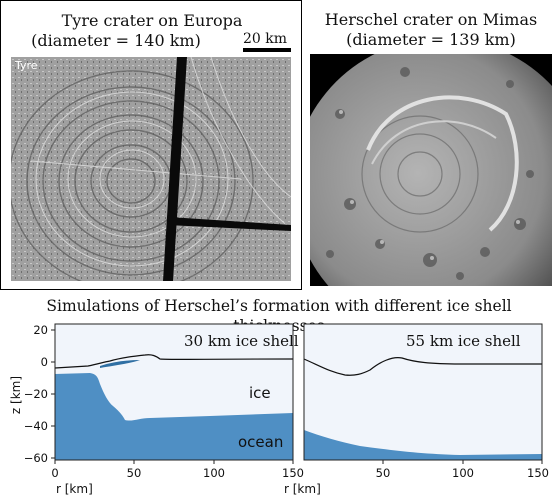 The image size is (558, 500). What do you see at coordinates (116, 40) in the screenshot?
I see `tyre-title-line2: (diameter = 140 km)` at bounding box center [116, 40].